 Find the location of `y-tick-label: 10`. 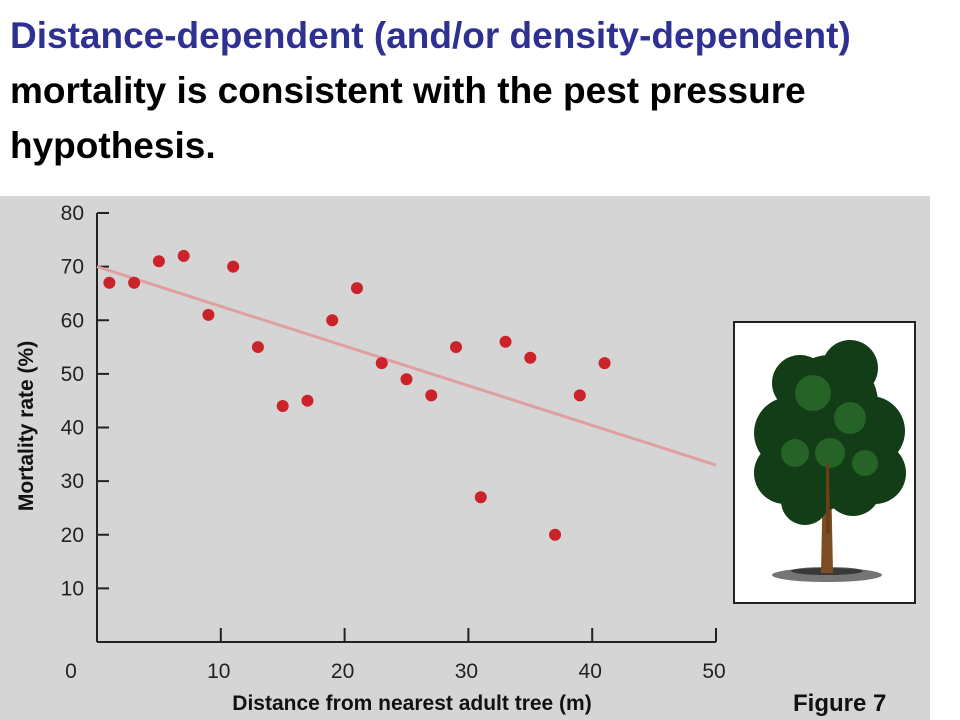

y-tick-label: 10 is located at coordinates (72, 588).